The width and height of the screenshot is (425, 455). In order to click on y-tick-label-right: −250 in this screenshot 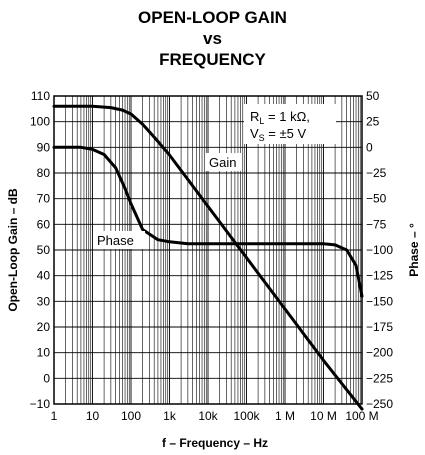, I will do `click(379, 404)`.